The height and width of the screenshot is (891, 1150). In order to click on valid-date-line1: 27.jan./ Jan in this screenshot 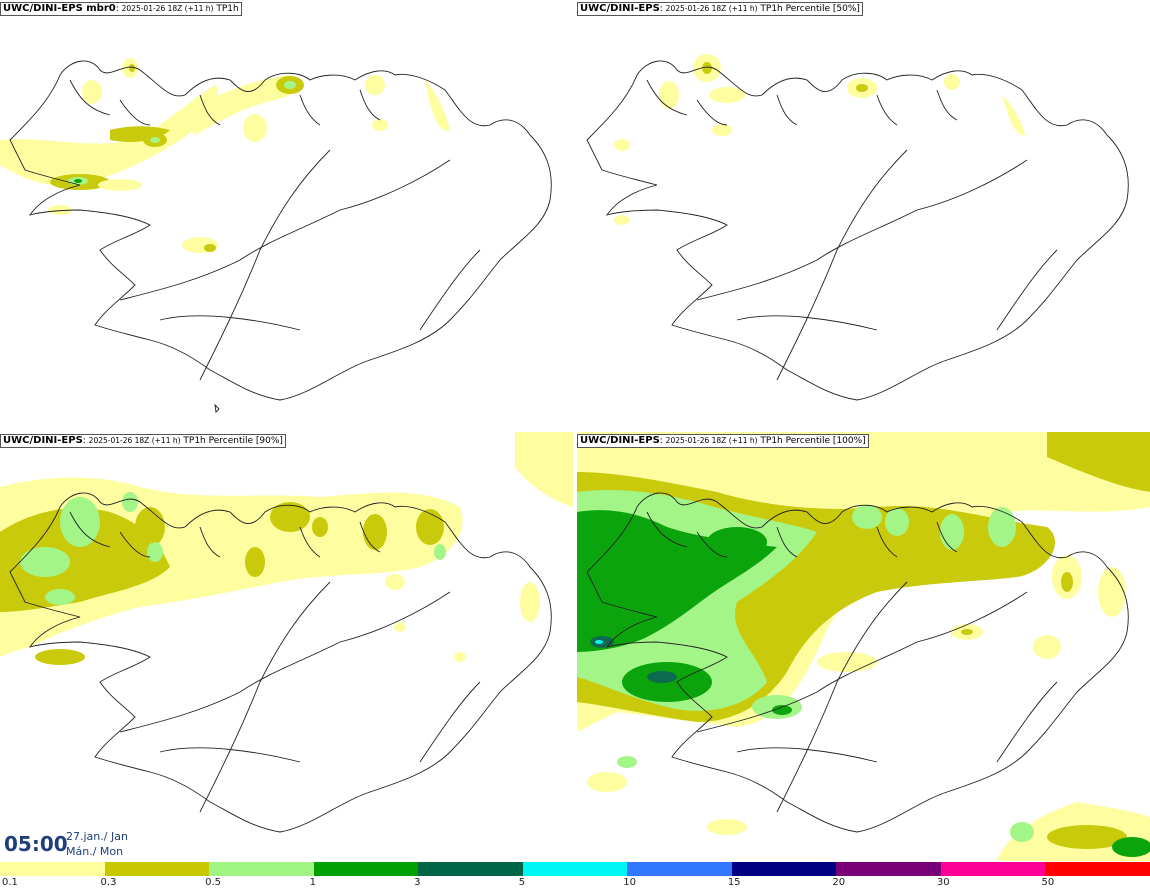, I will do `click(97, 836)`.